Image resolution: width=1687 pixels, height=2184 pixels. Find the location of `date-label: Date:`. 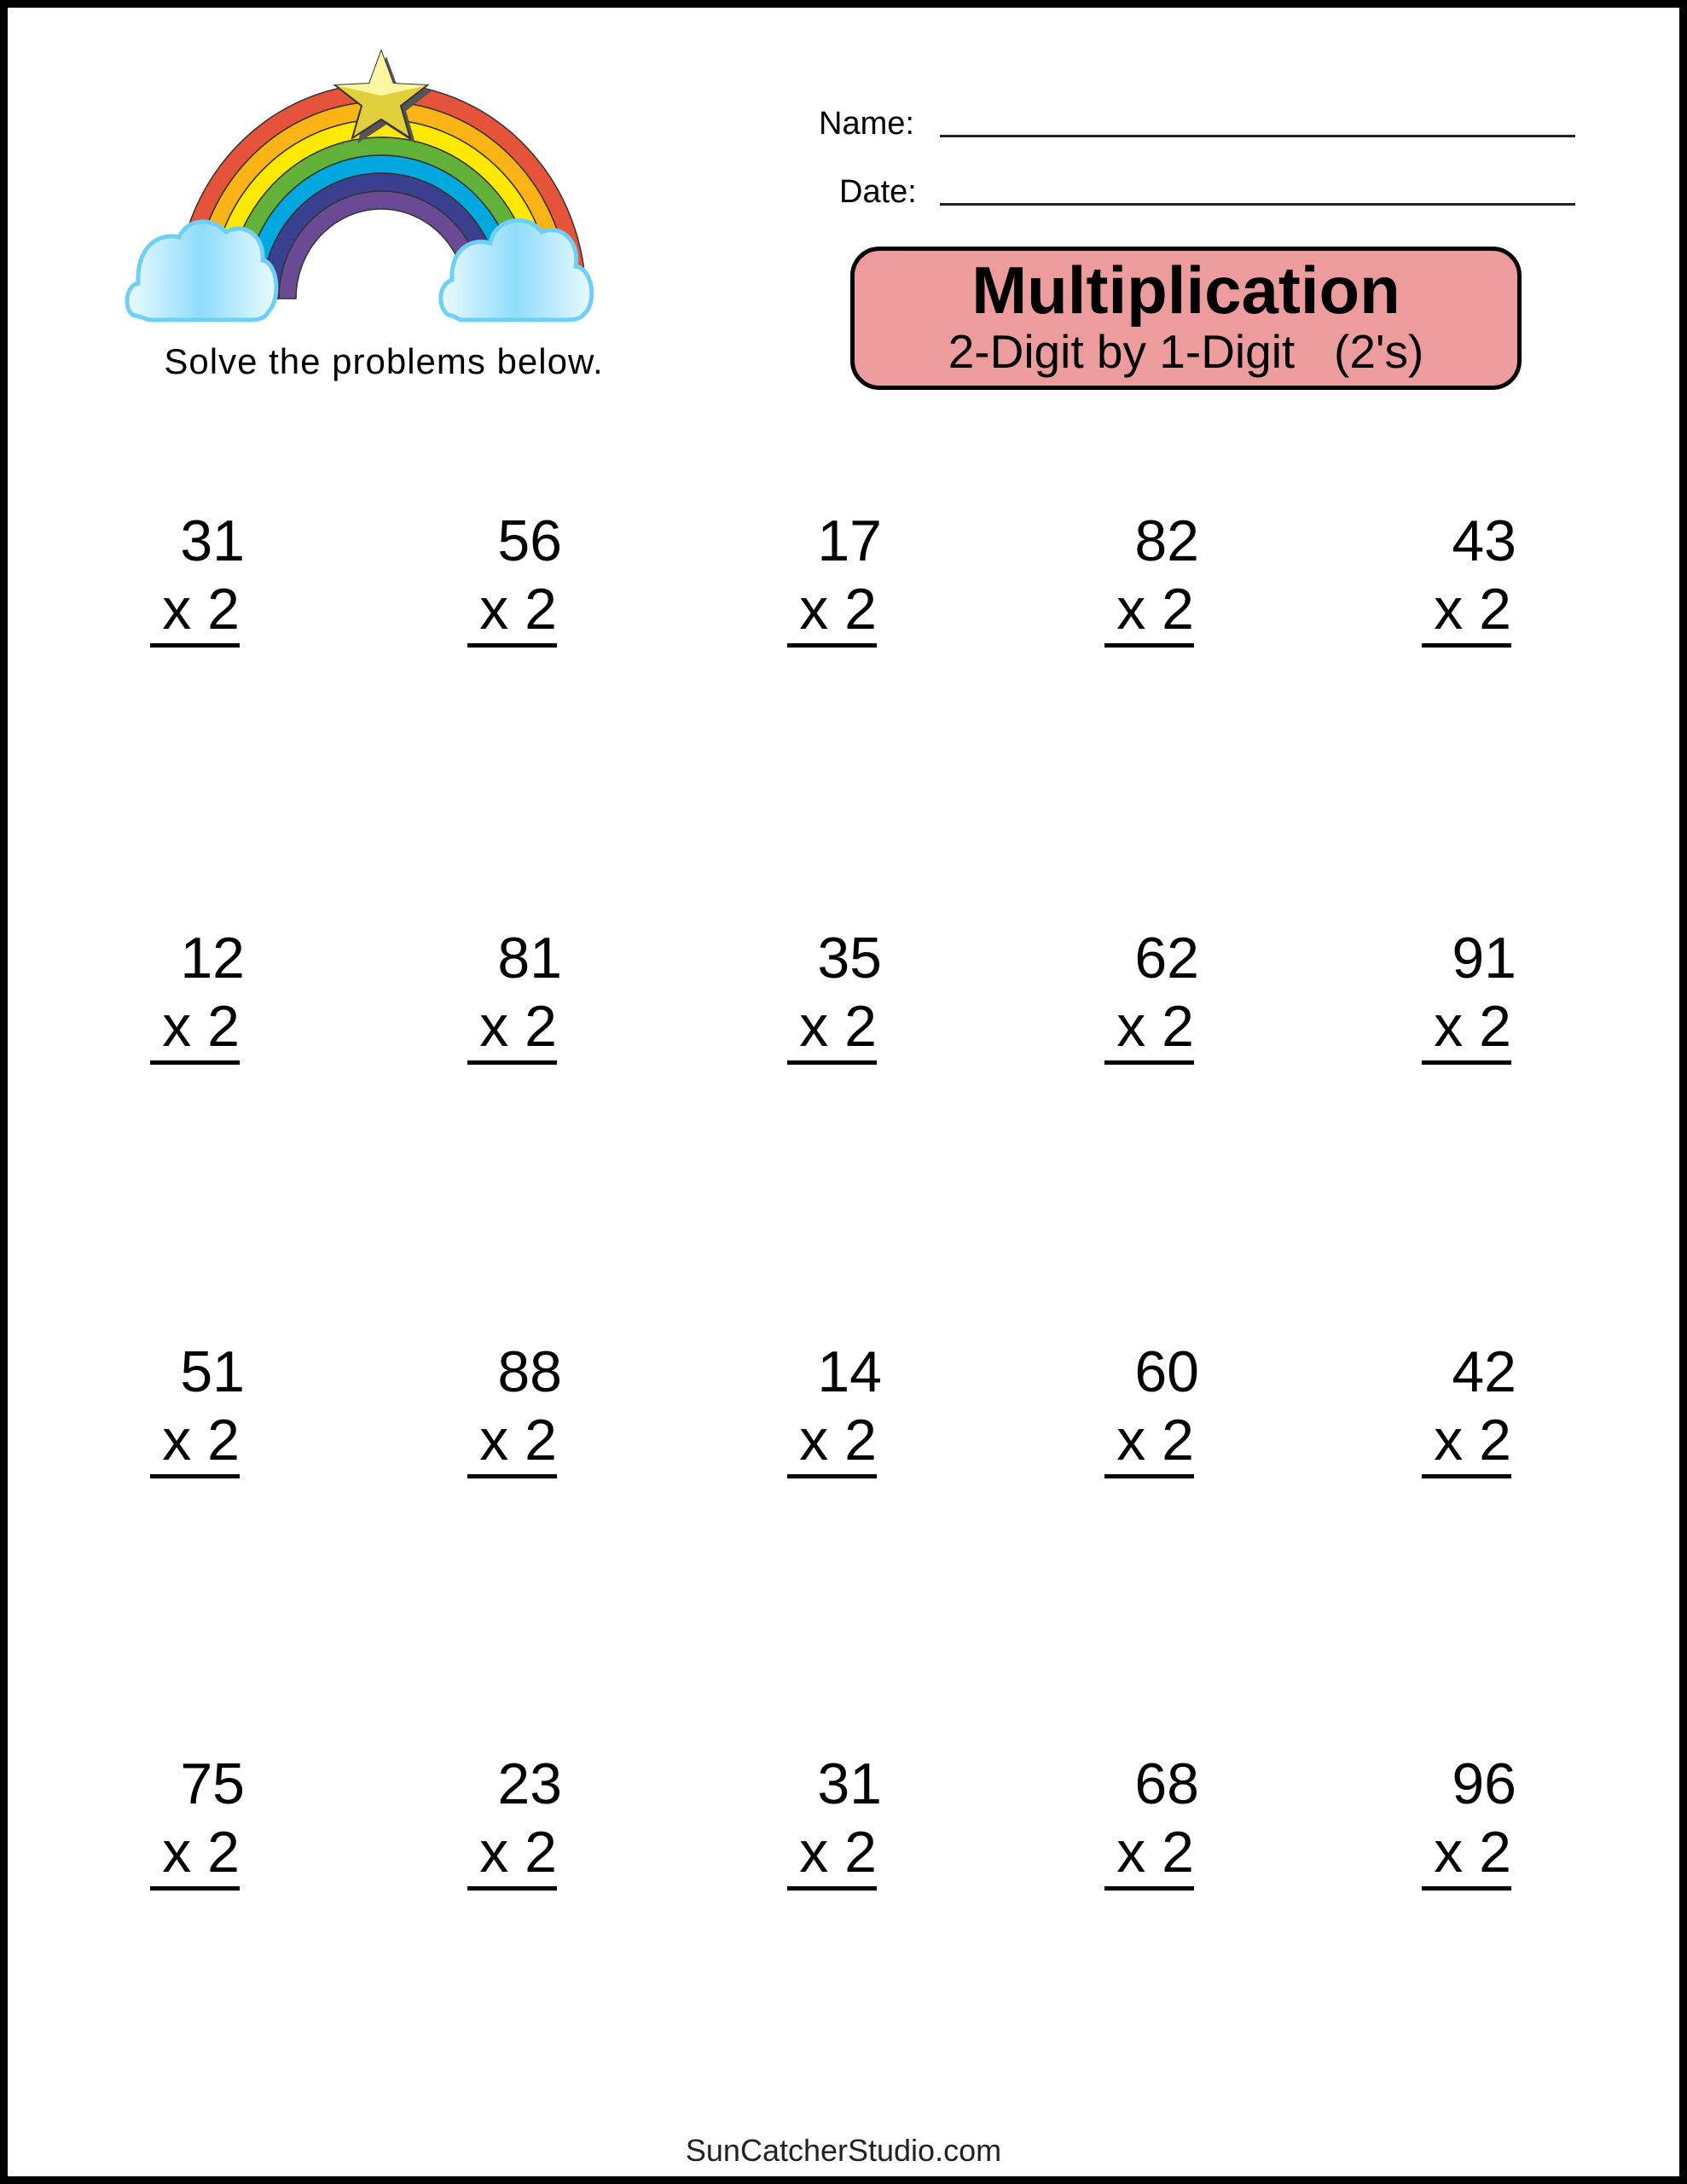

date-label: Date: is located at coordinates (878, 192).